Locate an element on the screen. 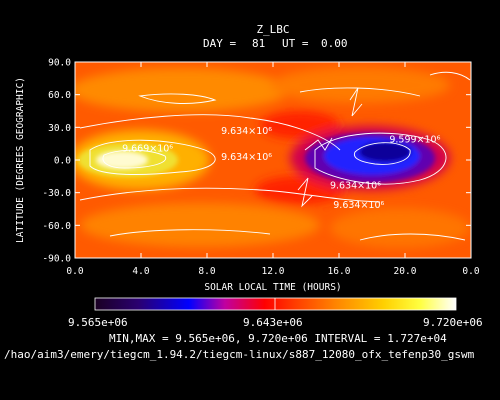 Image resolution: width=500 pixels, height=400 pixels. x-tick-label: 8.0 is located at coordinates (206, 271).